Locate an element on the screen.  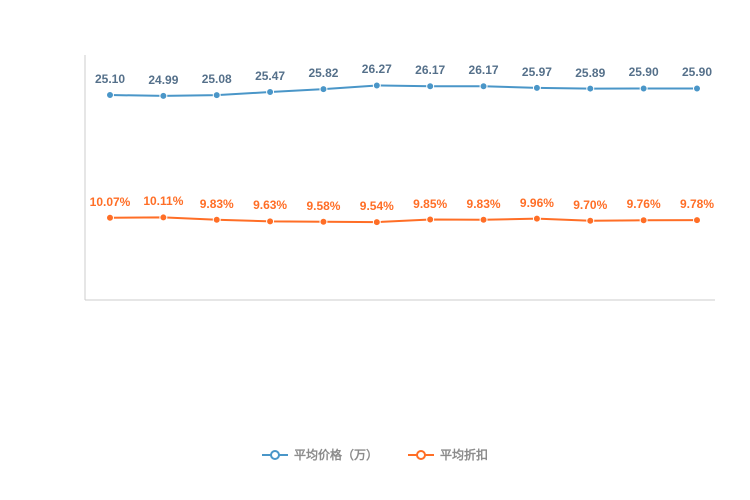
legend: 平均价格（万） 平均折扣 is located at coordinates (375, 454).